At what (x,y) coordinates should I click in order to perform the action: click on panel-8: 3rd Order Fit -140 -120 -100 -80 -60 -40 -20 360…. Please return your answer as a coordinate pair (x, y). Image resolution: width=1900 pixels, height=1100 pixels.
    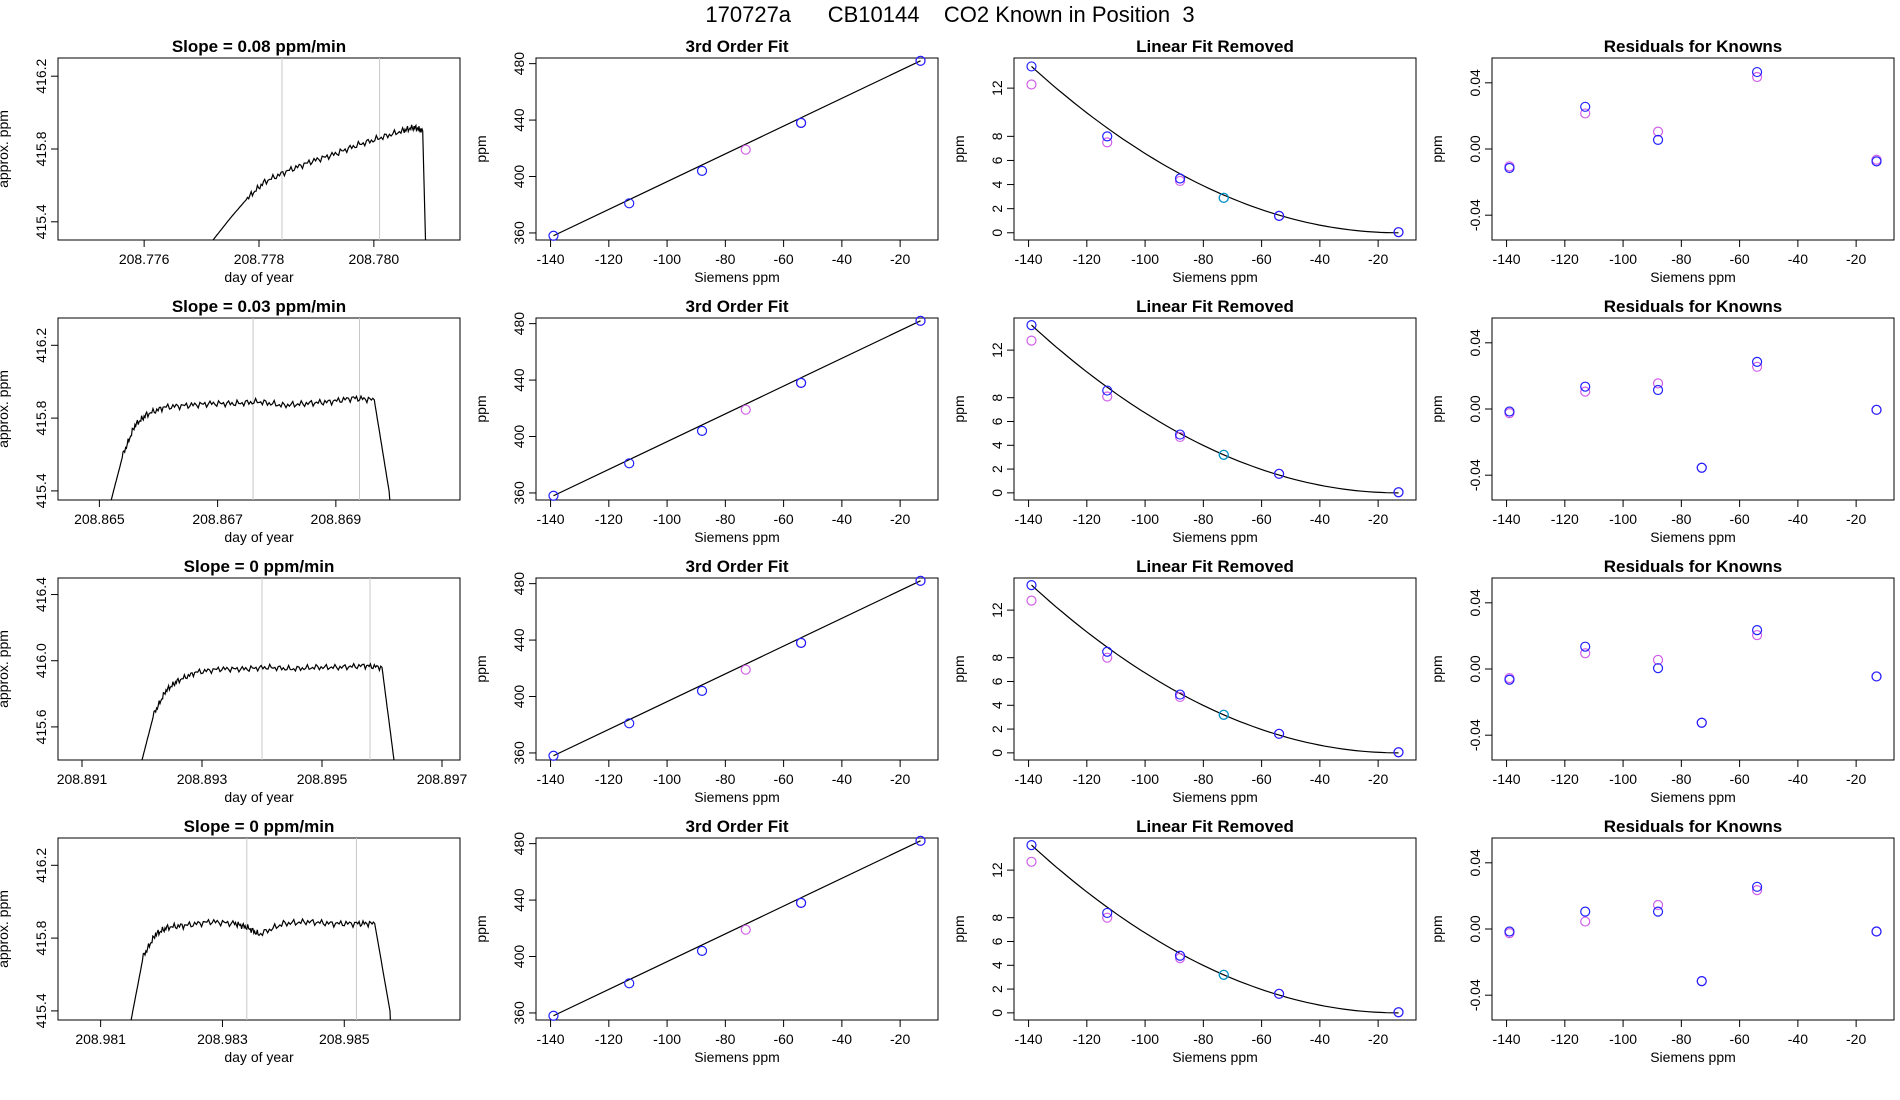
    Looking at the image, I should click on (706, 681).